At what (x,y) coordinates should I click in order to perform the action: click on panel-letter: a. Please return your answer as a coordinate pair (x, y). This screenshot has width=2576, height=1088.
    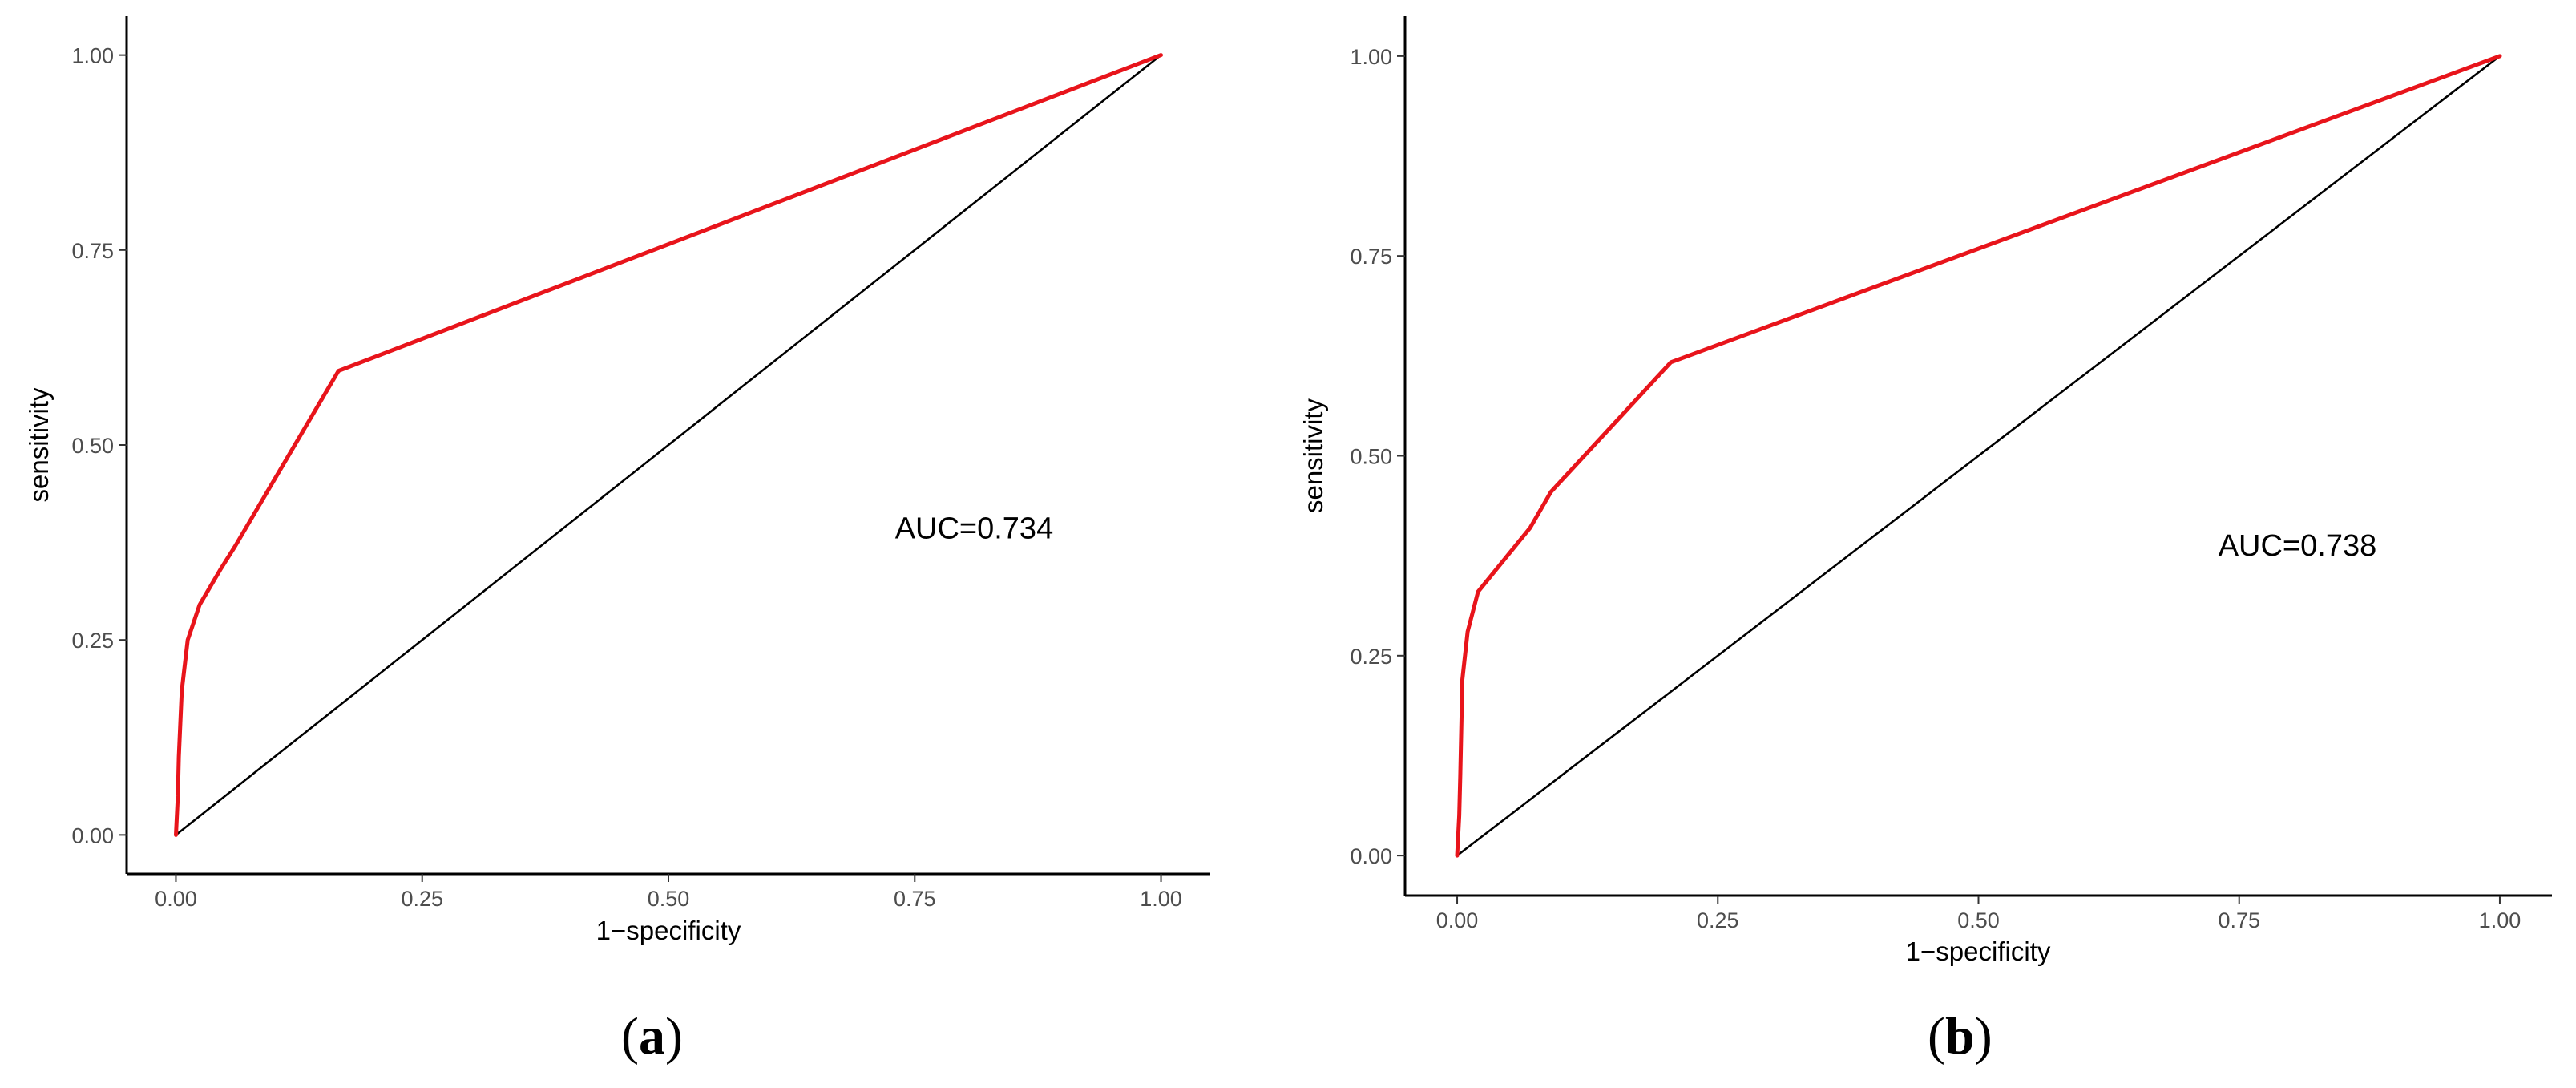
    Looking at the image, I should click on (652, 1037).